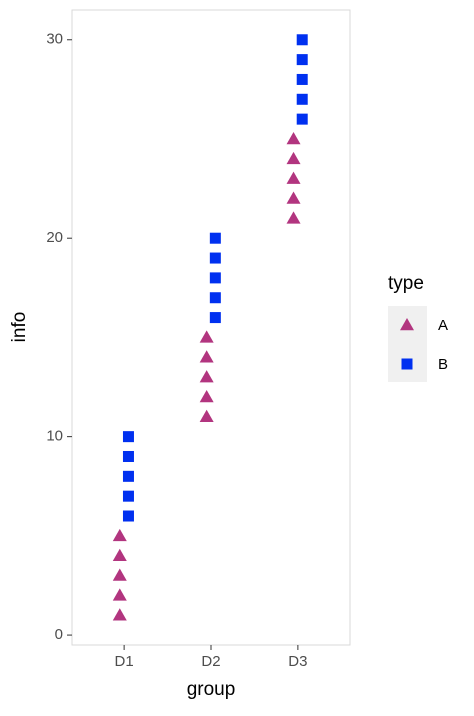 The height and width of the screenshot is (716, 474). Describe the element at coordinates (19, 327) in the screenshot. I see `y-axis-title: info` at that location.